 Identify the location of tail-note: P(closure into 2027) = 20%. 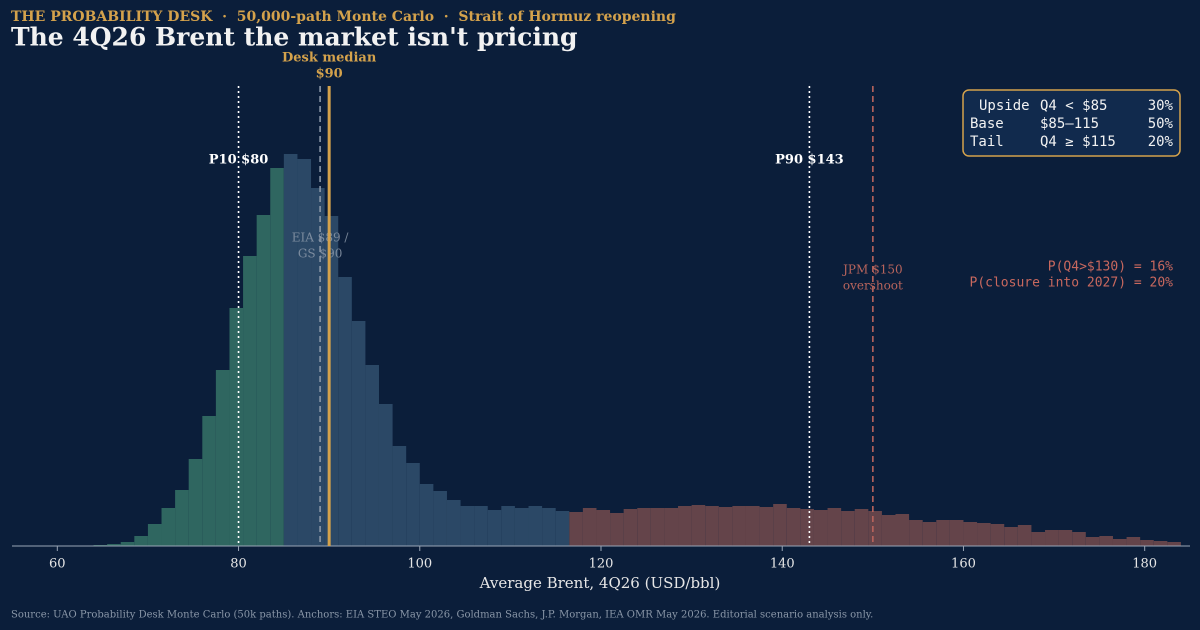
(1072, 283).